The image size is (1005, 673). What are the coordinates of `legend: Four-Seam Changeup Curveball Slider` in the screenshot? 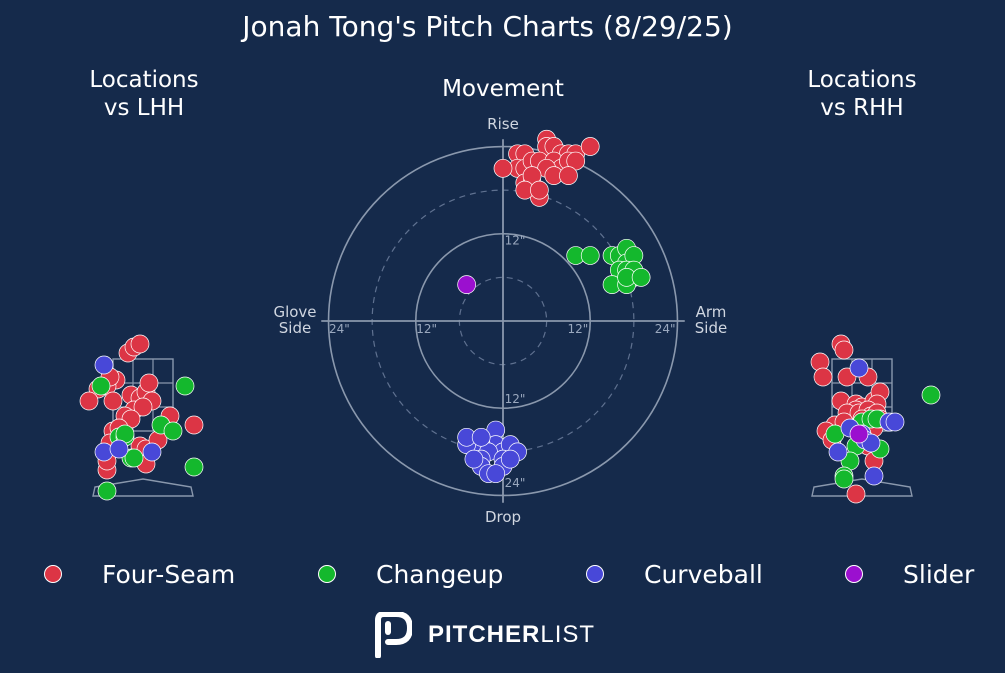 It's located at (502, 574).